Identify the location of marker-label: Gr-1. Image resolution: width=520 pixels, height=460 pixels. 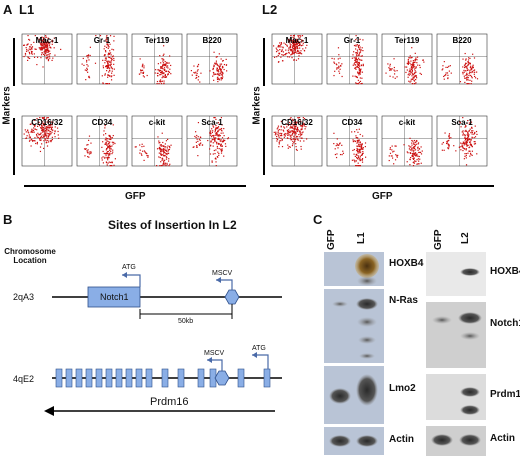
(352, 40).